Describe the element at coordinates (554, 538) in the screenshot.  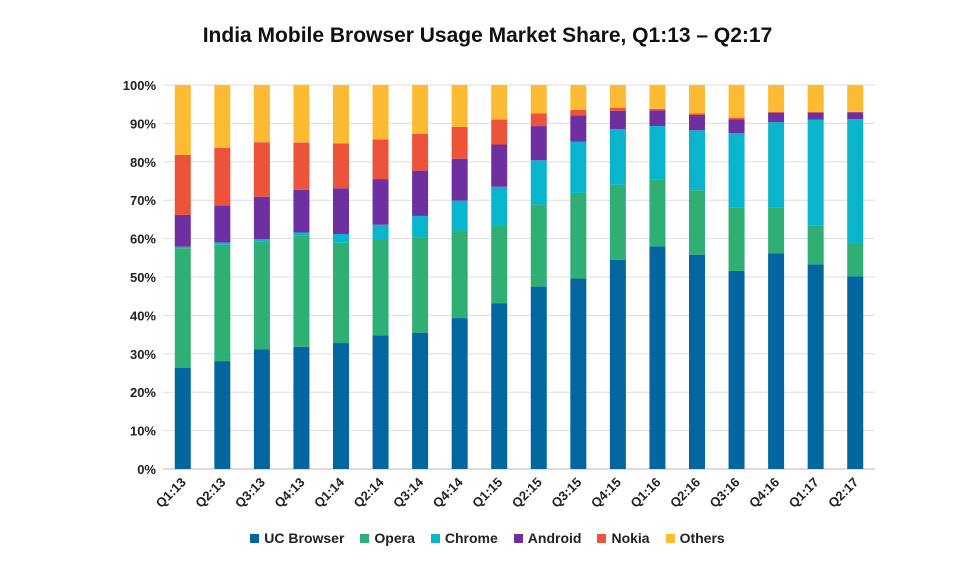
I see `legend-label: Android` at that location.